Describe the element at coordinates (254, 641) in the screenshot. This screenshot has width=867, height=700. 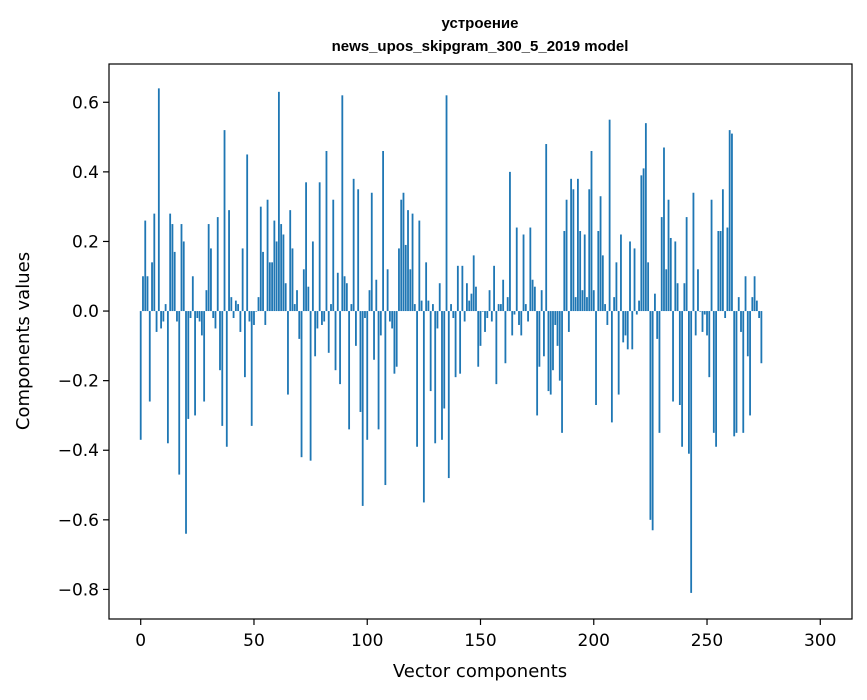
I see `x-tick-label: 50` at that location.